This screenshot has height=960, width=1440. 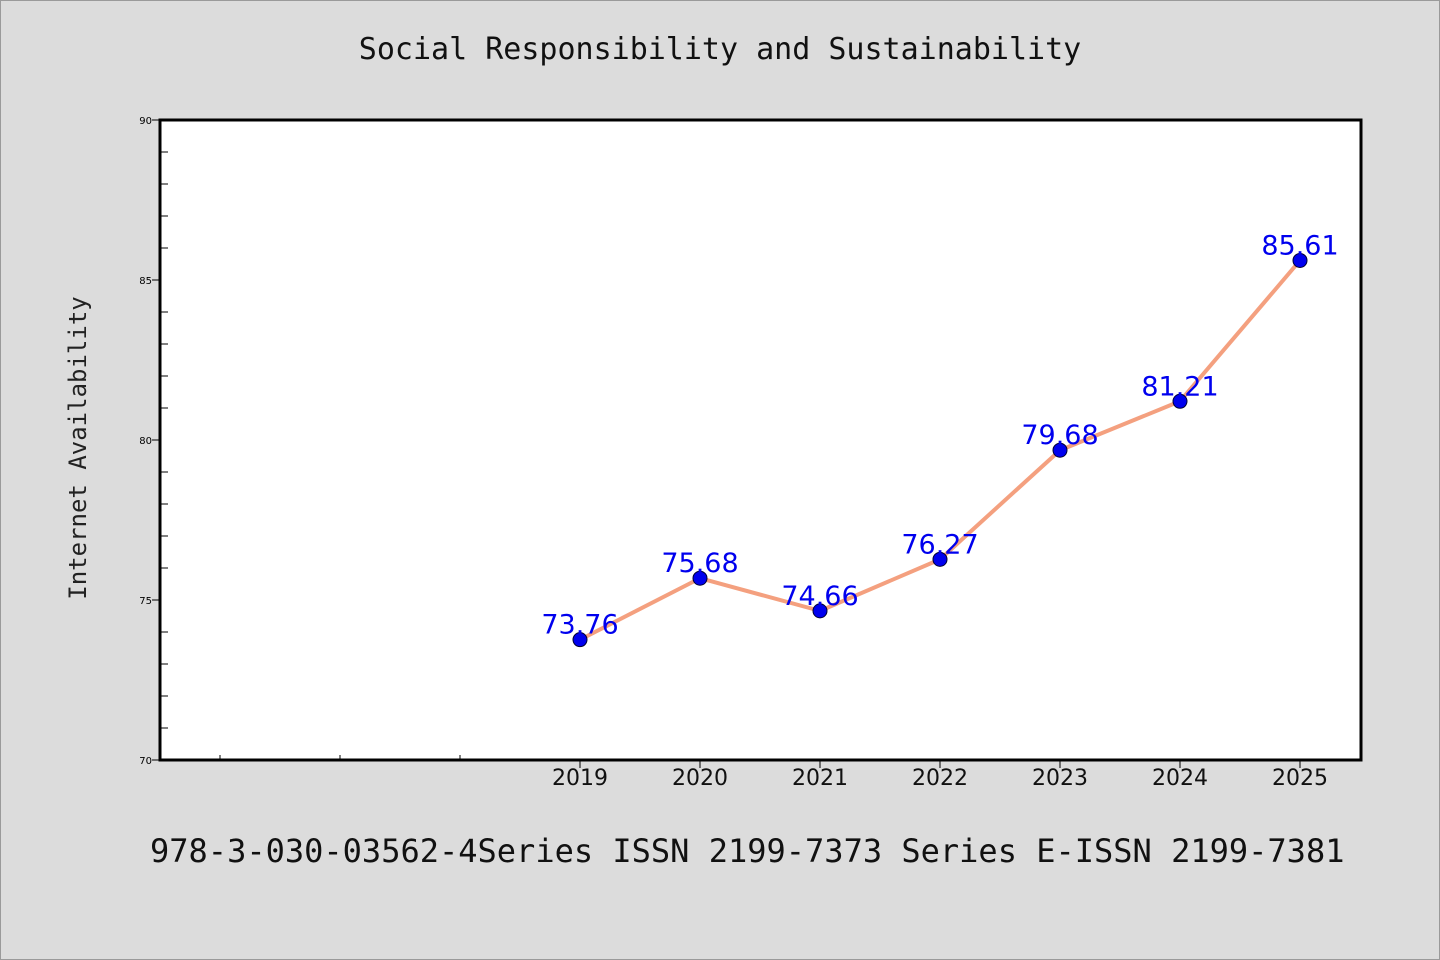 I want to click on data-label: 73.76, so click(x=579, y=625).